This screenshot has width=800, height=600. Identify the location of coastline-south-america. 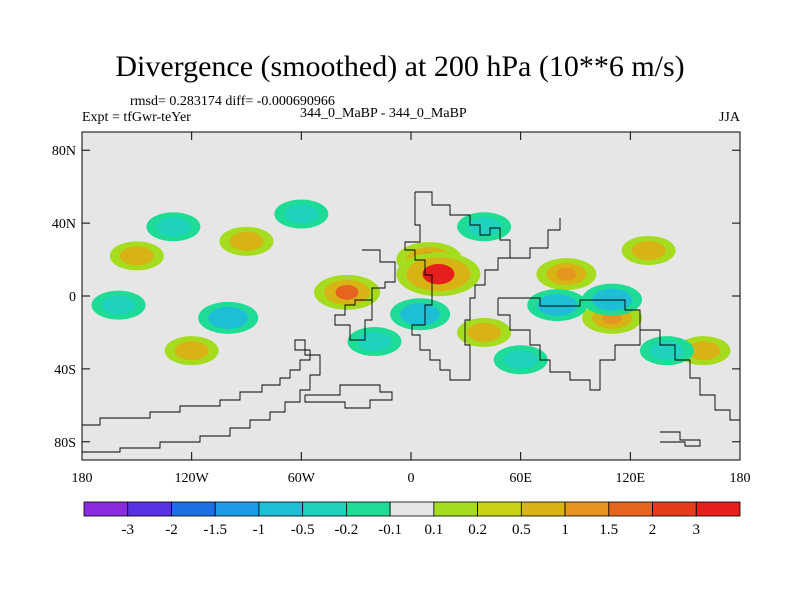
(365, 295).